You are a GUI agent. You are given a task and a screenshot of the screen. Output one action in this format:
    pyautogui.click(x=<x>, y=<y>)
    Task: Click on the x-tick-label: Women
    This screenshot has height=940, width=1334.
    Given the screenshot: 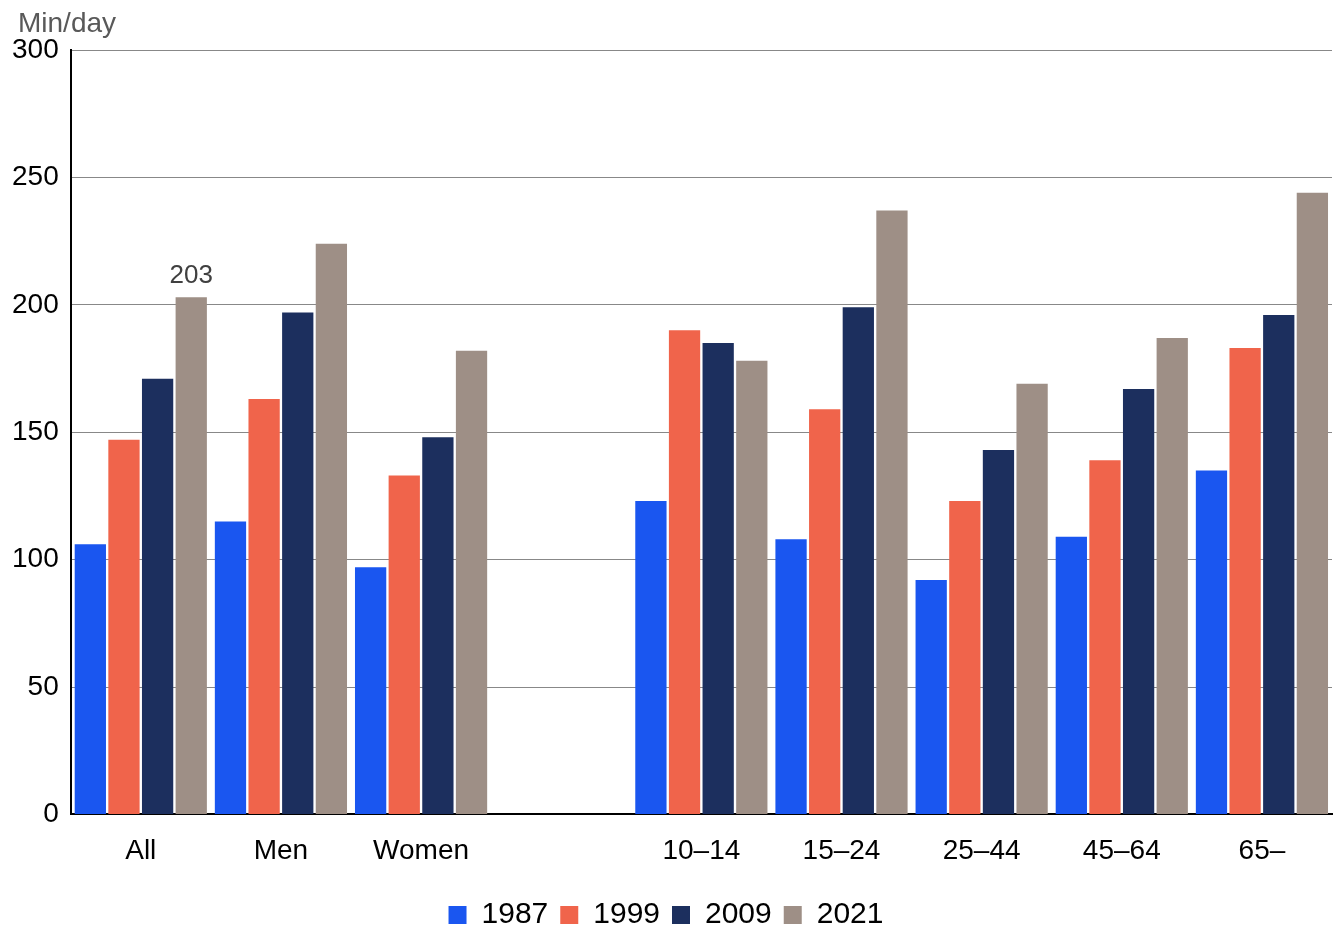 What is the action you would take?
    pyautogui.click(x=421, y=849)
    